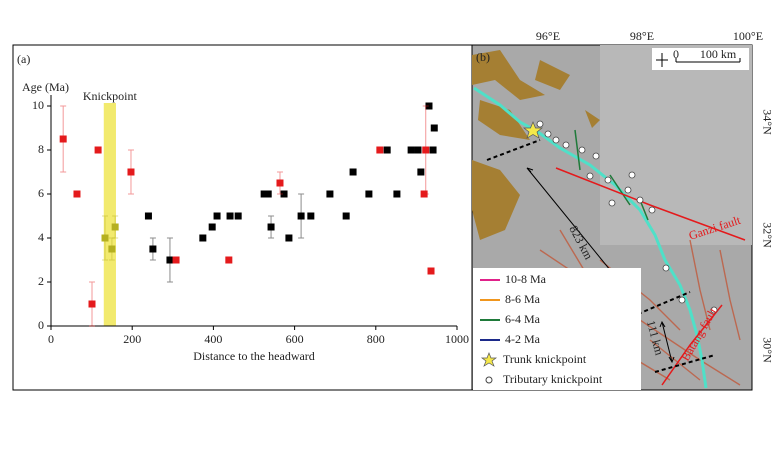  Describe the element at coordinates (38, 105) in the screenshot. I see `y-tick-label: 10` at that location.